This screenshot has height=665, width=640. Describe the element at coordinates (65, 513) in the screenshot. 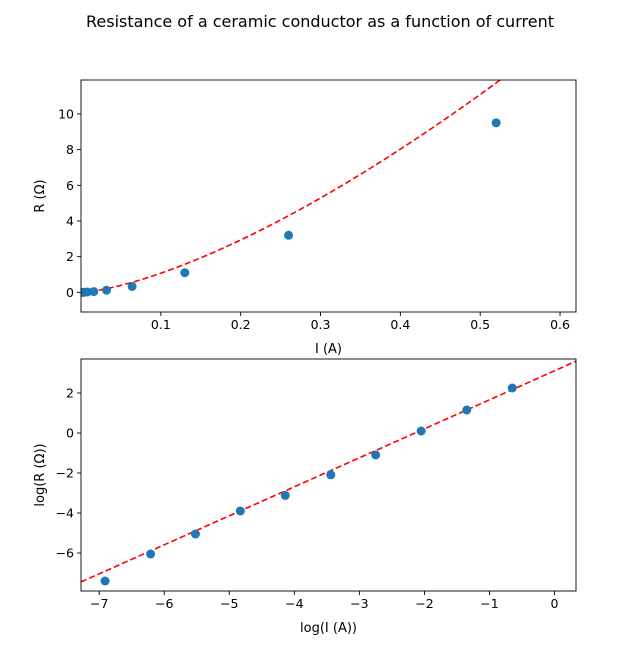

I see `y-tick-label: −4` at that location.